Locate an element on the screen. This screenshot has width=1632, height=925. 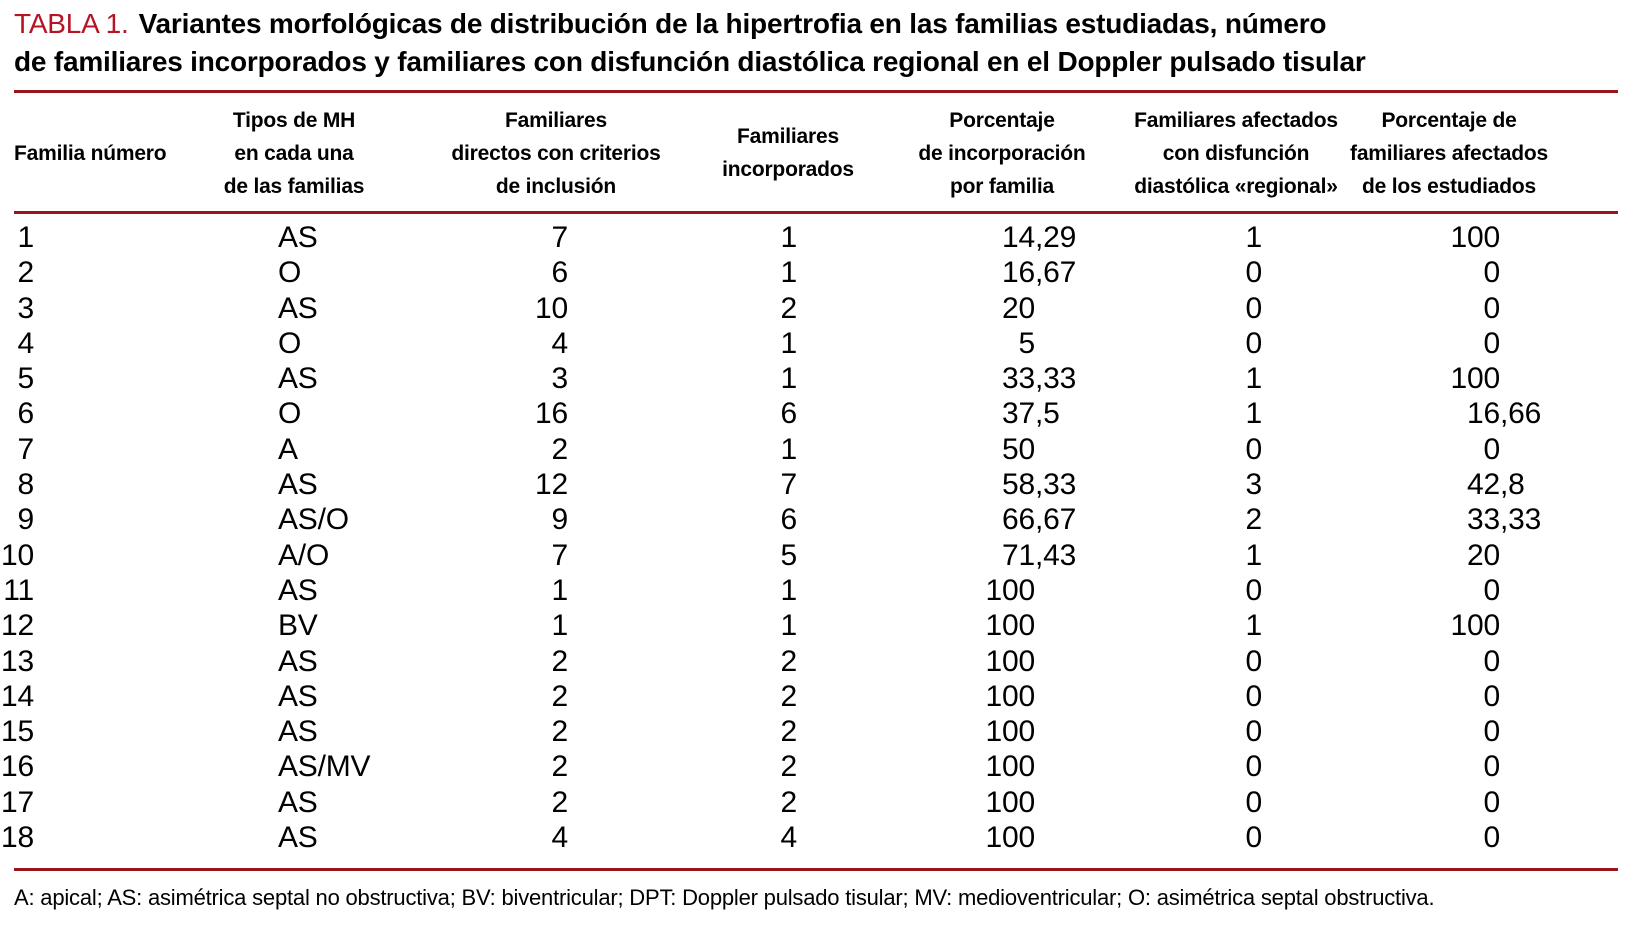
cell-value: 42 is located at coordinates (1483, 485).